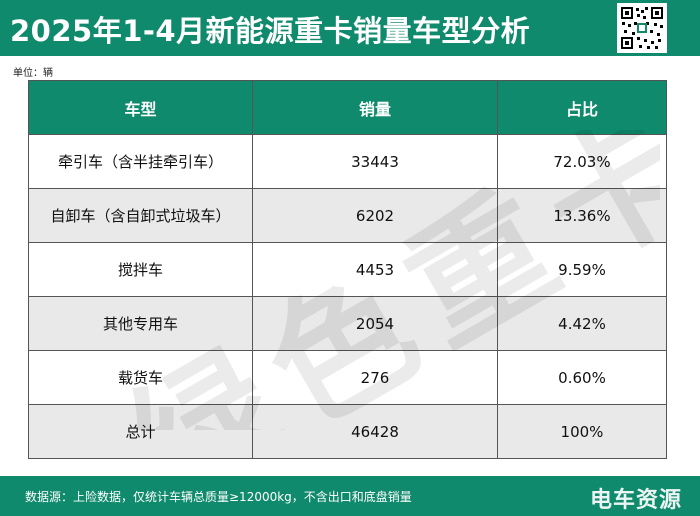 The height and width of the screenshot is (516, 700). Describe the element at coordinates (582, 269) in the screenshot. I see `cell-share: 9.59%` at that location.